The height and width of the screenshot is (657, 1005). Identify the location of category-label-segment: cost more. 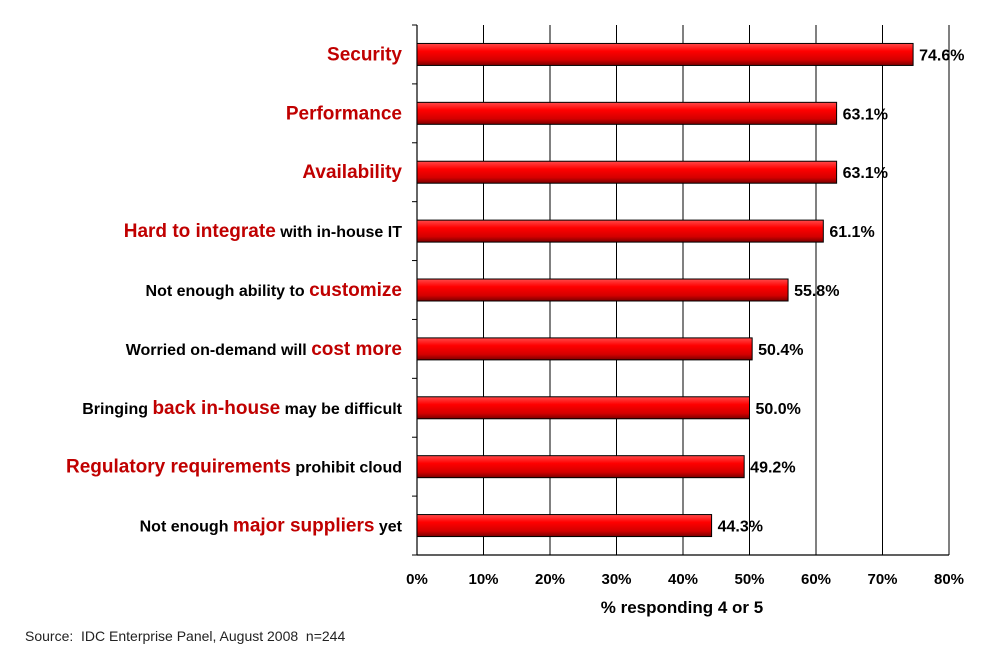
(356, 349).